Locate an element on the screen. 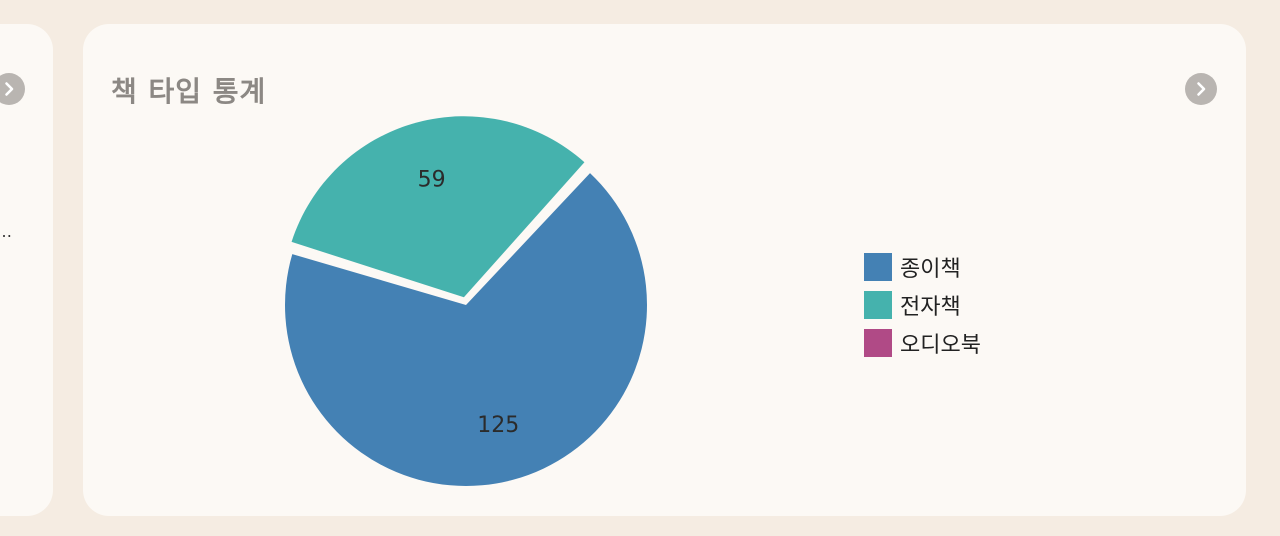 The width and height of the screenshot is (1280, 536). legend-item: 종이책 is located at coordinates (922, 267).